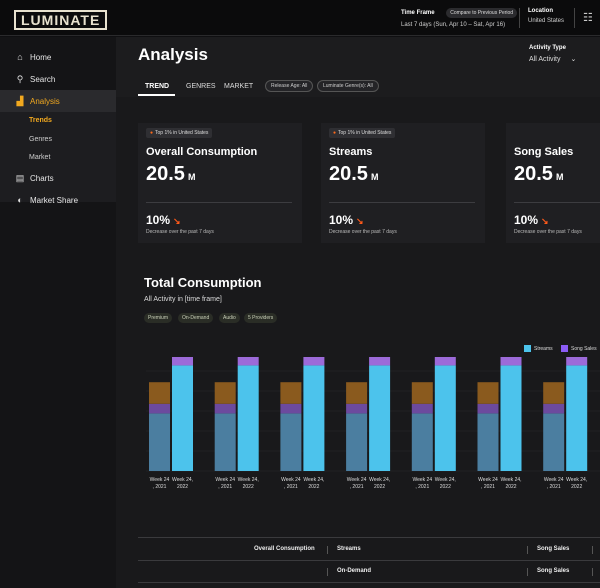 Image resolution: width=600 pixels, height=588 pixels. What do you see at coordinates (482, 13) in the screenshot?
I see `compare-chip: Compare to Previous Period` at bounding box center [482, 13].